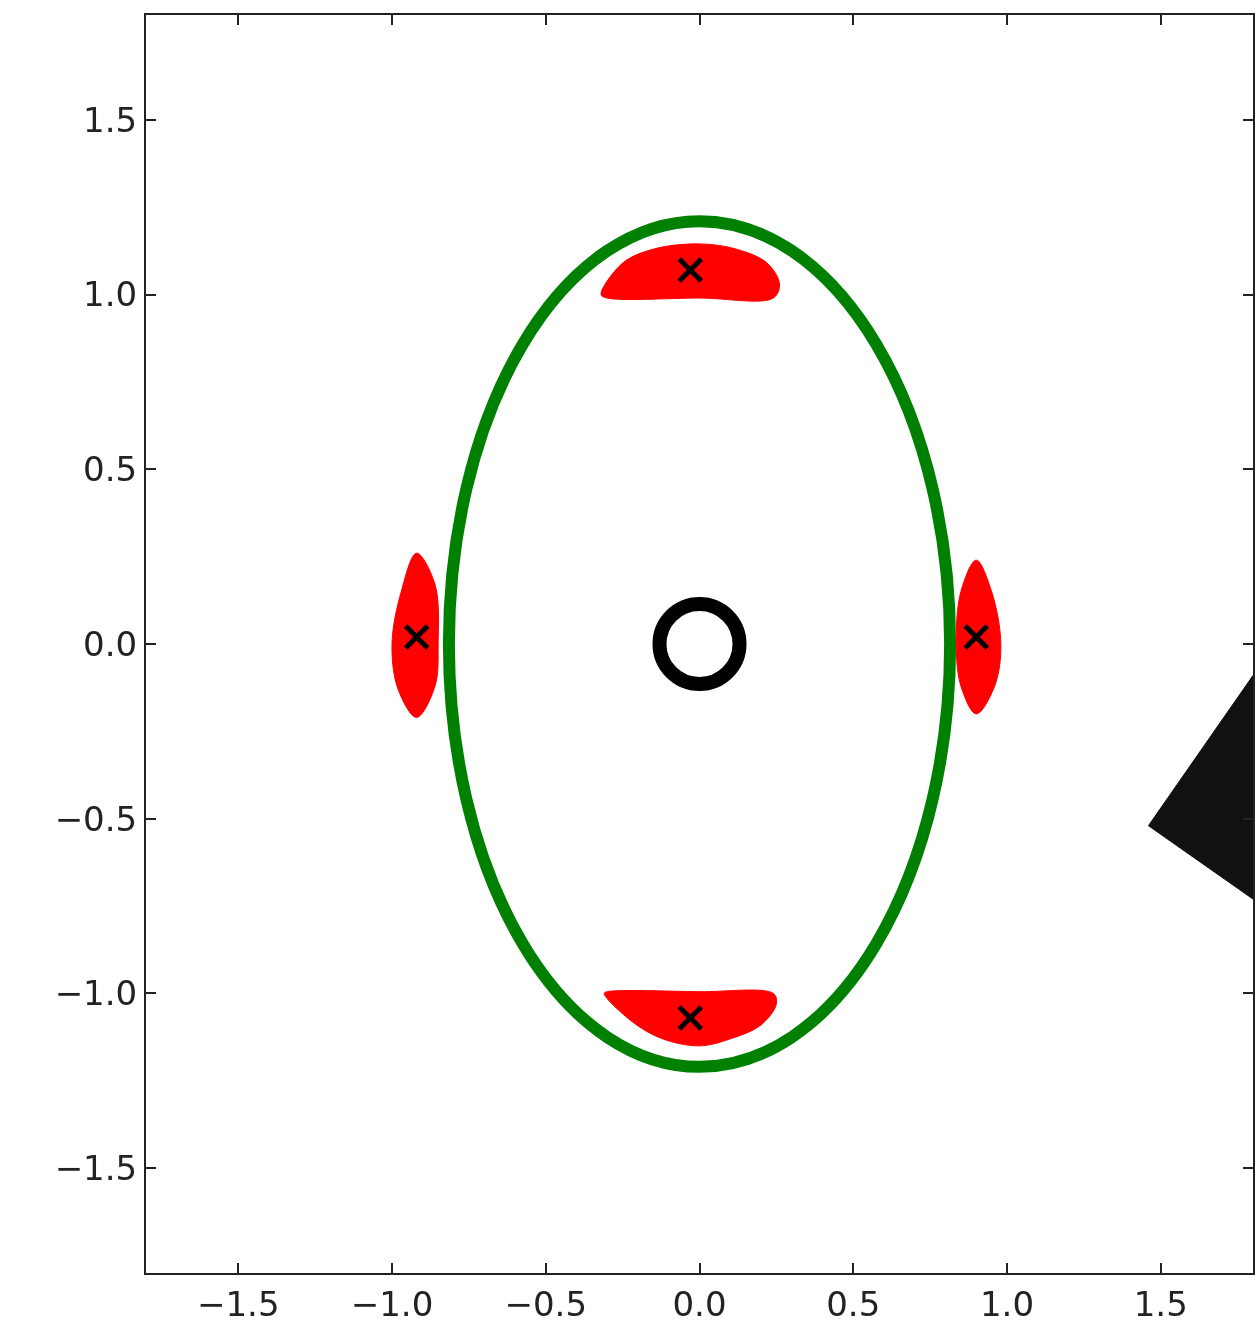  Describe the element at coordinates (96, 818) in the screenshot. I see `y-tick-label: −0.5` at that location.